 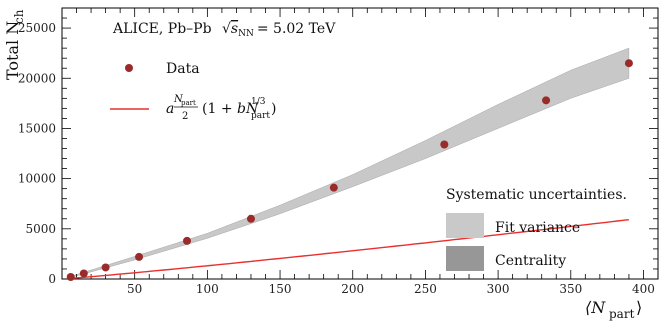 What do you see at coordinates (643, 289) in the screenshot?
I see `x-tick-label: 400` at bounding box center [643, 289].